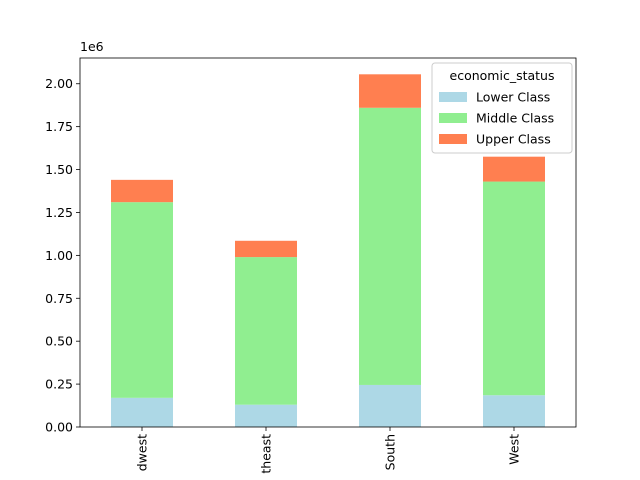 This screenshot has height=480, width=640. What do you see at coordinates (59, 83) in the screenshot?
I see `y-tick-label: 2.00` at bounding box center [59, 83].